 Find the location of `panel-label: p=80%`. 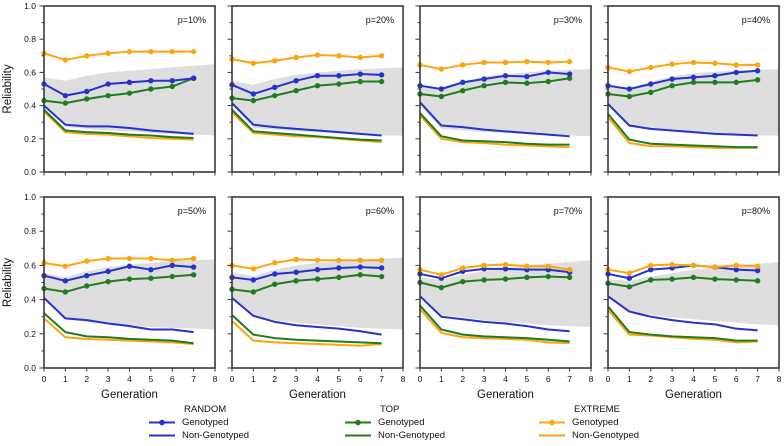

panel-label: p=80% is located at coordinates (756, 211).